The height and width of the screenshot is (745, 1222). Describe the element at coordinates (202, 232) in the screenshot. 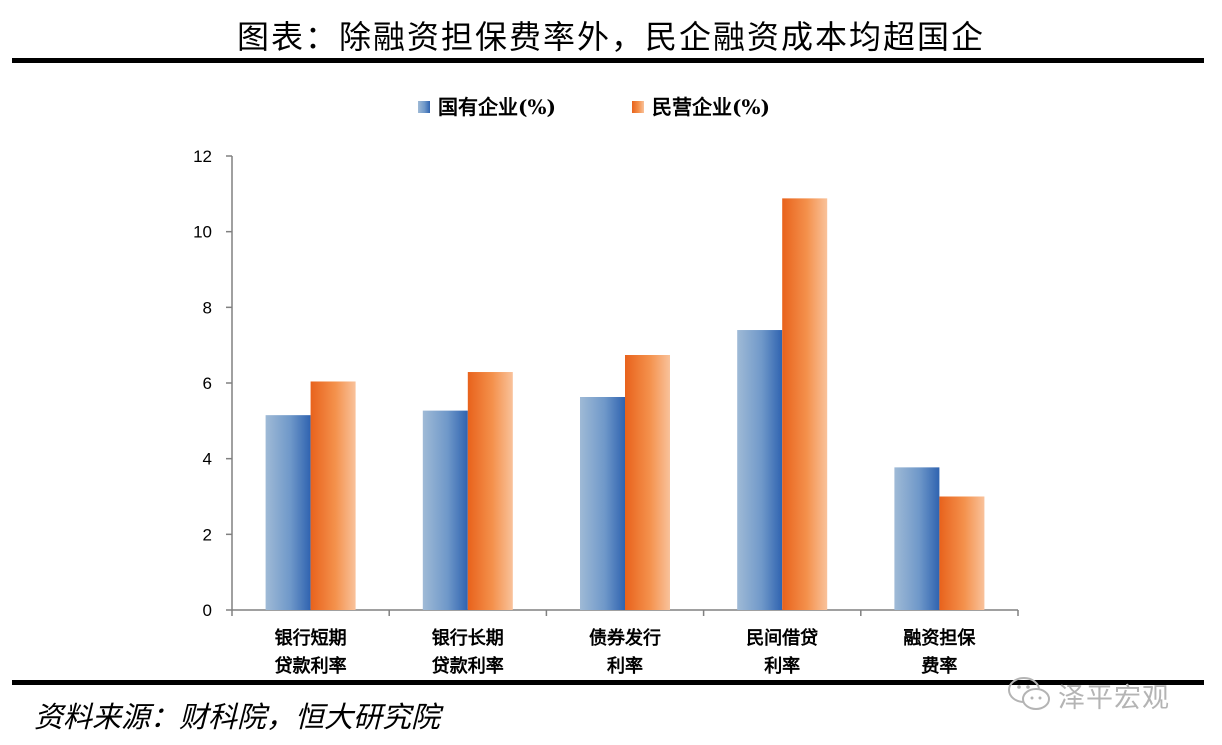

I see `y-tick-label: 10` at that location.